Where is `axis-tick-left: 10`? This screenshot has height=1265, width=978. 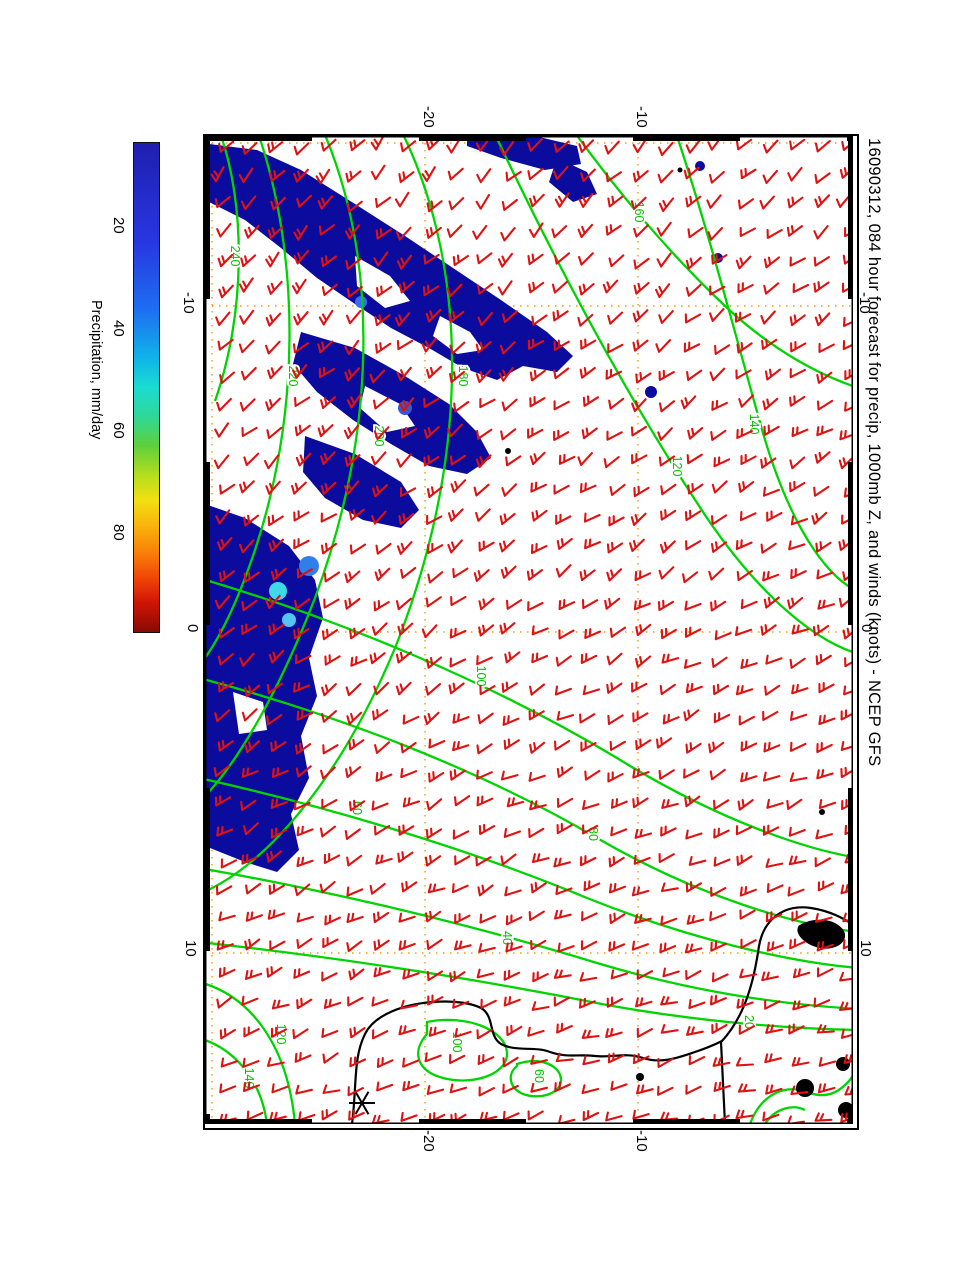
axis-tick-left: 10 is located at coordinates (190, 948).